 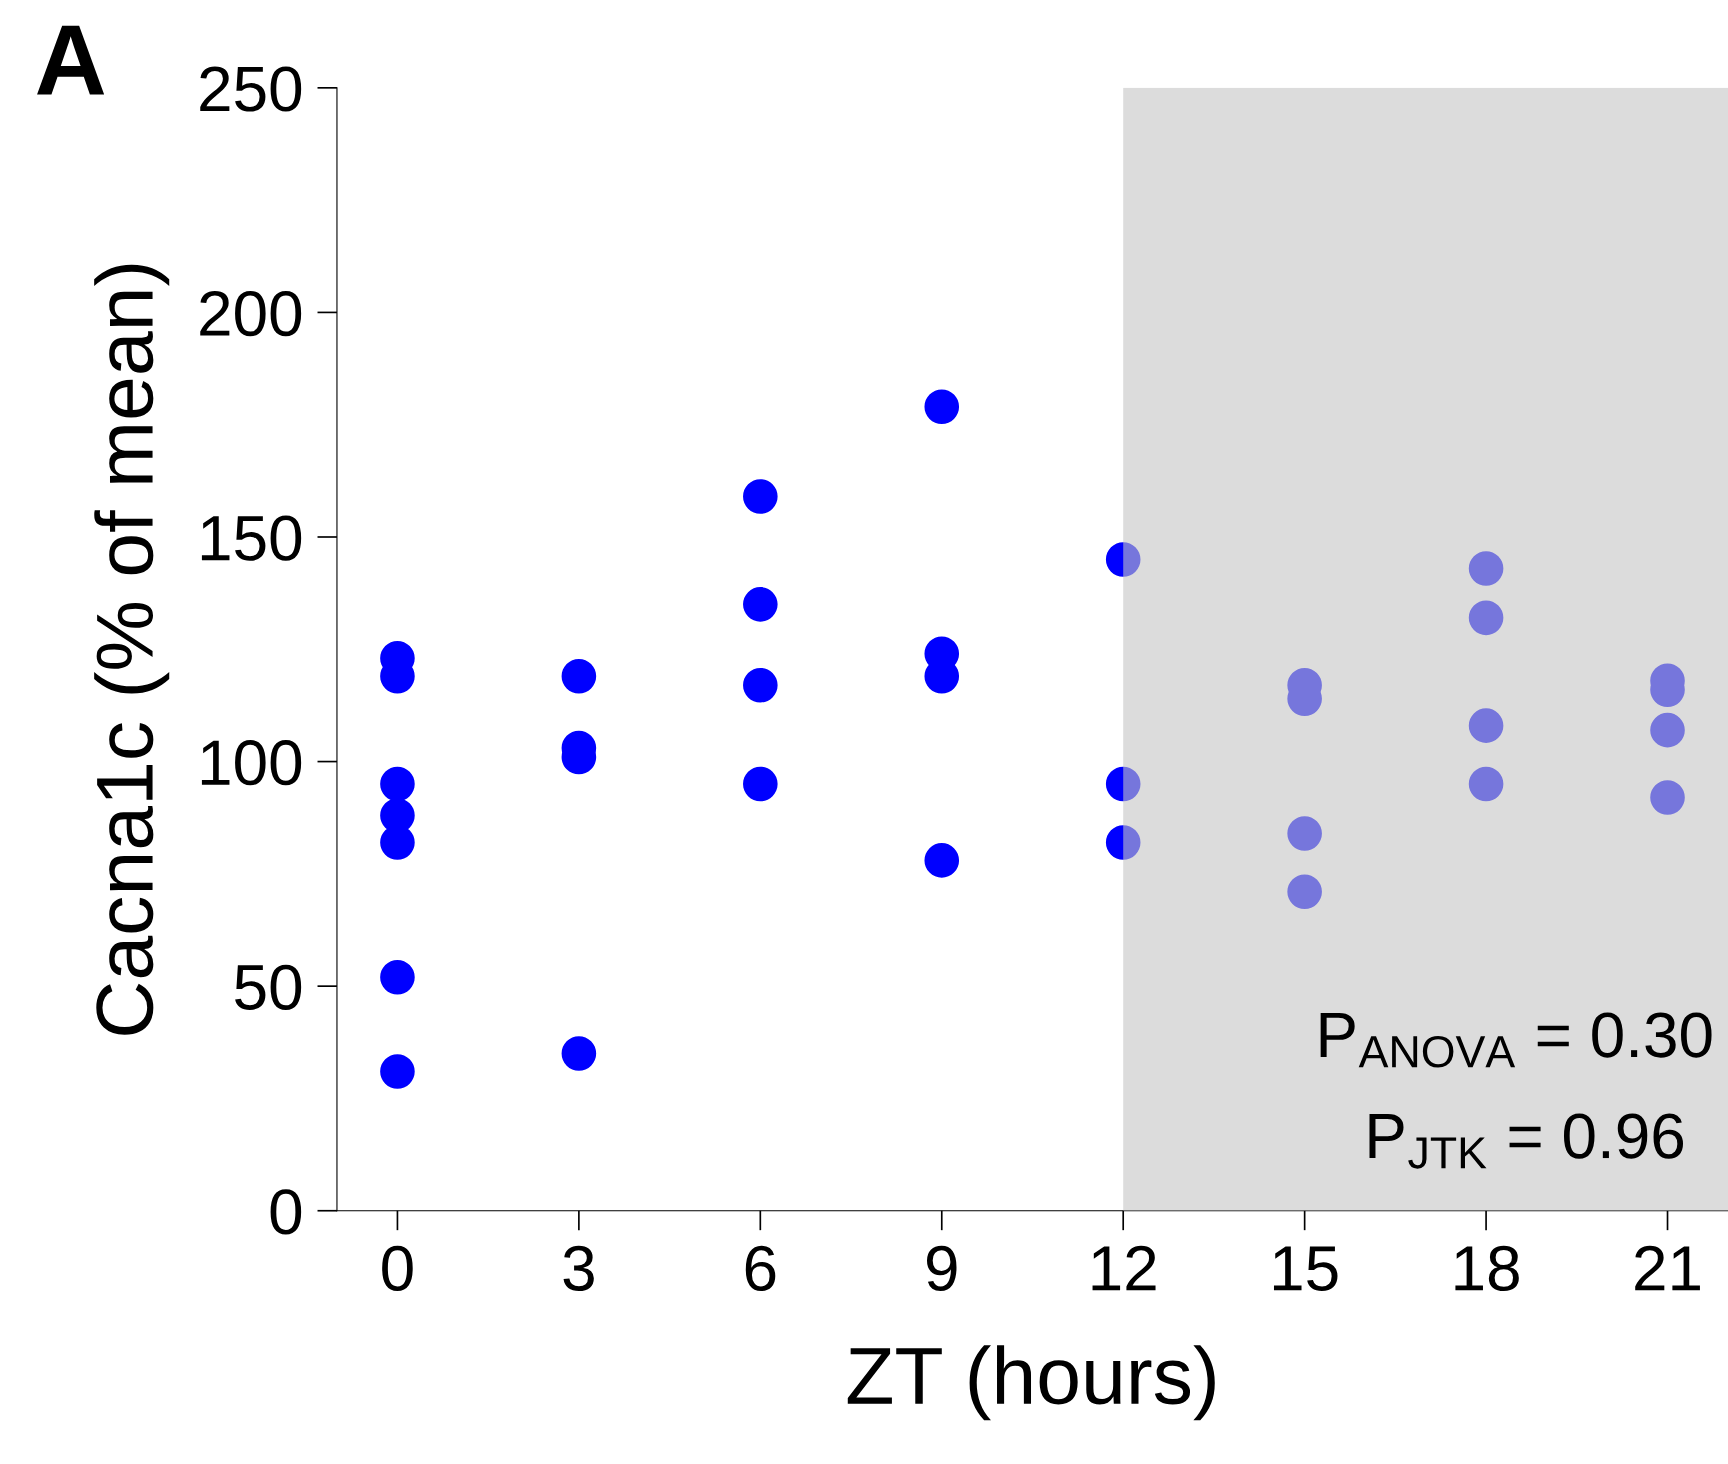 What do you see at coordinates (941, 1268) in the screenshot?
I see `x-tick-label: 9` at bounding box center [941, 1268].